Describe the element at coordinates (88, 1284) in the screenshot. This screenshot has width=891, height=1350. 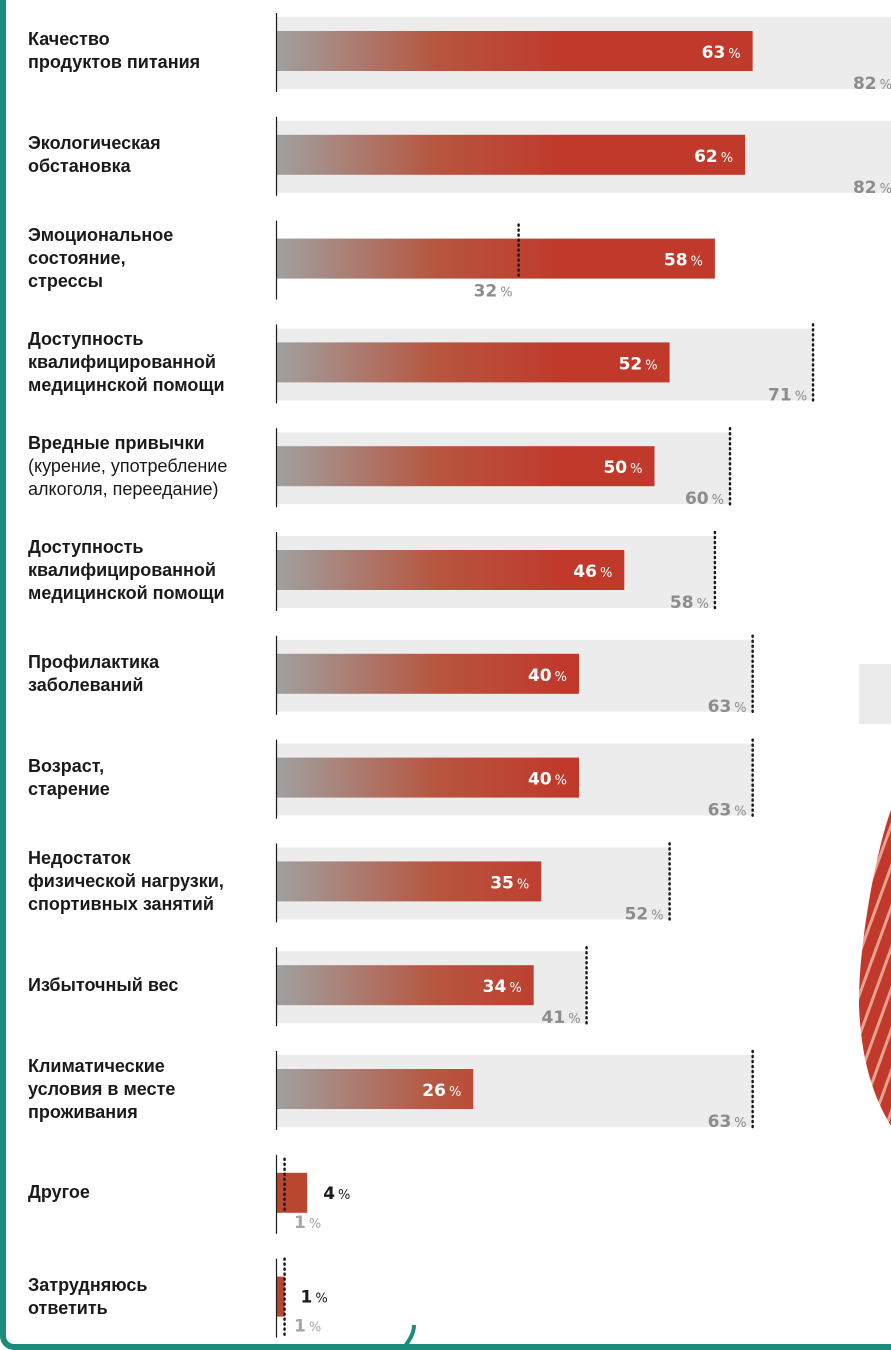
I see `category-label-line: Затрудняюсь` at that location.